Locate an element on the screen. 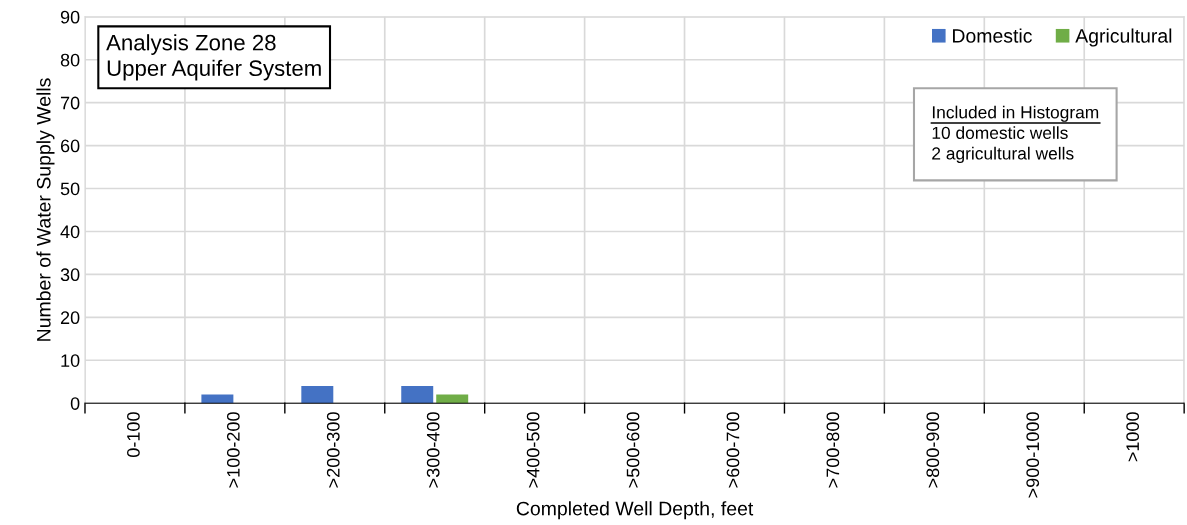 The height and width of the screenshot is (525, 1187). text: Analysis Zone 28 Upper Aquifer System is located at coordinates (213, 57).